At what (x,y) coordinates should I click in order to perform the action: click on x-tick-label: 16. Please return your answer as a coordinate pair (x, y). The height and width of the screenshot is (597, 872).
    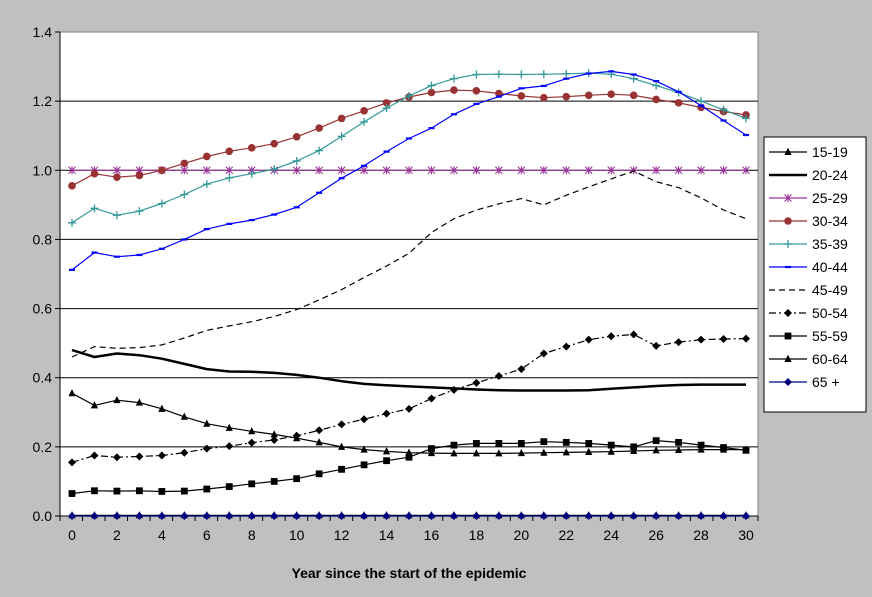
    Looking at the image, I should click on (432, 535).